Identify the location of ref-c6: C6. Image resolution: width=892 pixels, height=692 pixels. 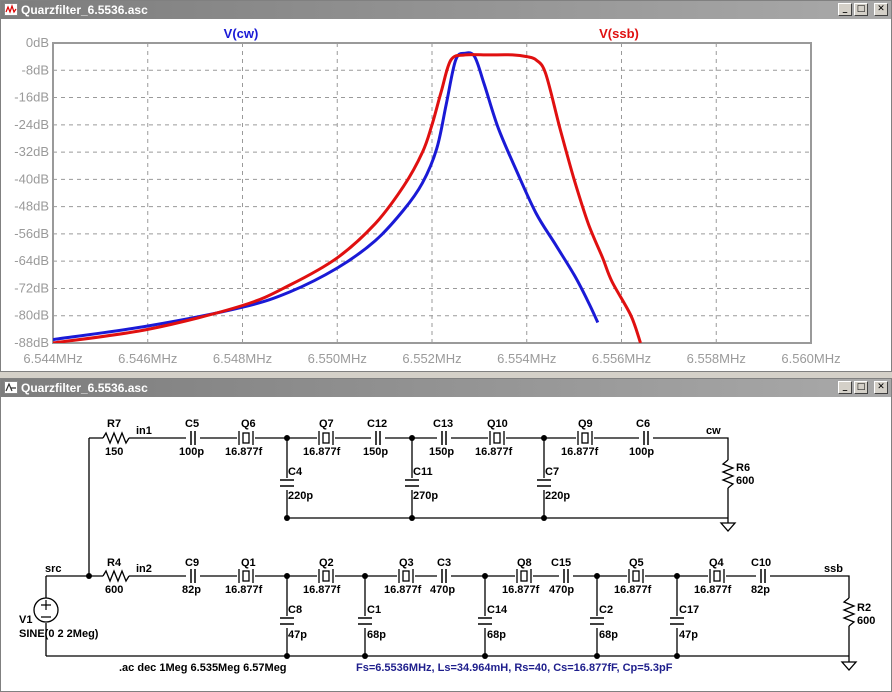
(643, 424).